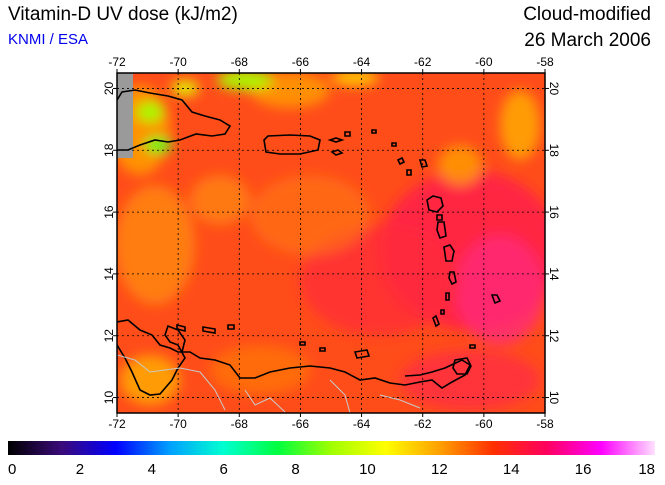 The width and height of the screenshot is (665, 485). What do you see at coordinates (48, 39) in the screenshot?
I see `data-source-label: KNMI / ESA` at bounding box center [48, 39].